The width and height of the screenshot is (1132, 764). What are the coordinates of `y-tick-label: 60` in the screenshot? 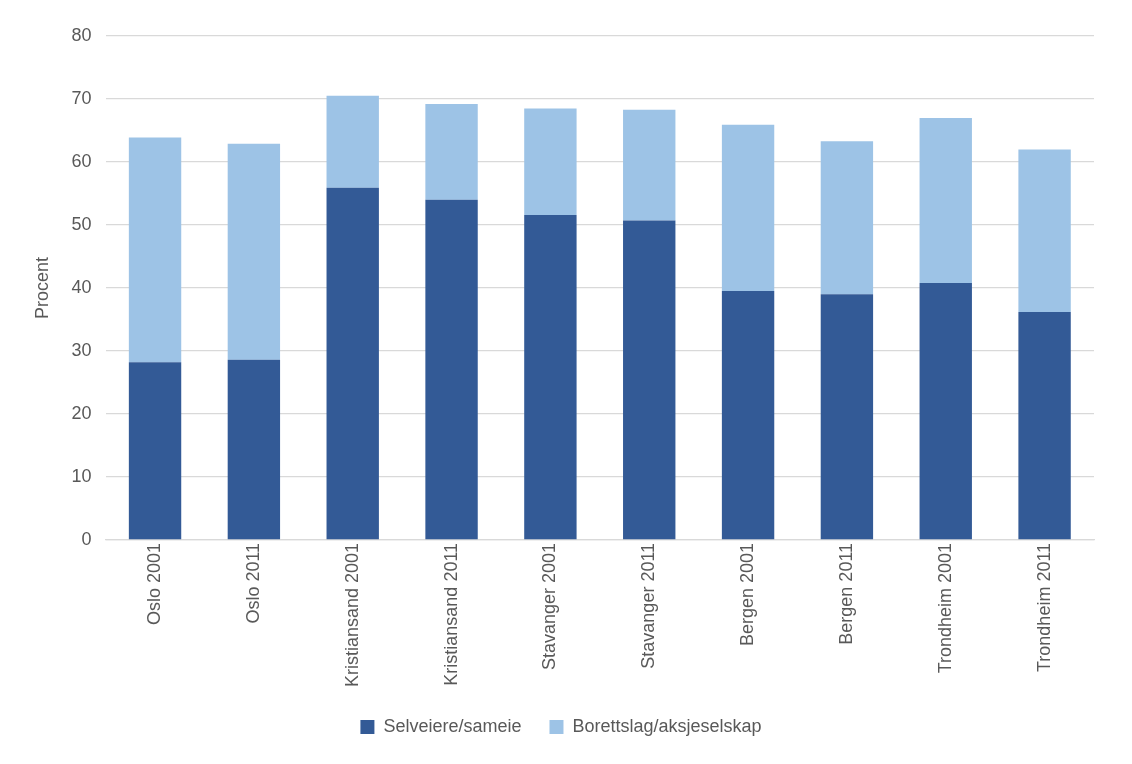 It's located at (81, 160).